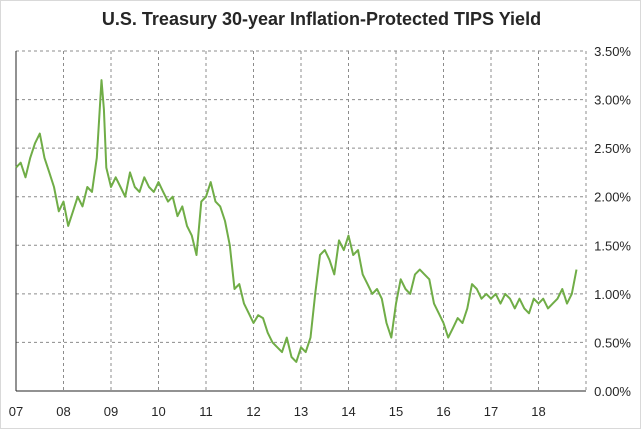 This screenshot has height=429, width=641. I want to click on x-tick-label: 17, so click(491, 411).